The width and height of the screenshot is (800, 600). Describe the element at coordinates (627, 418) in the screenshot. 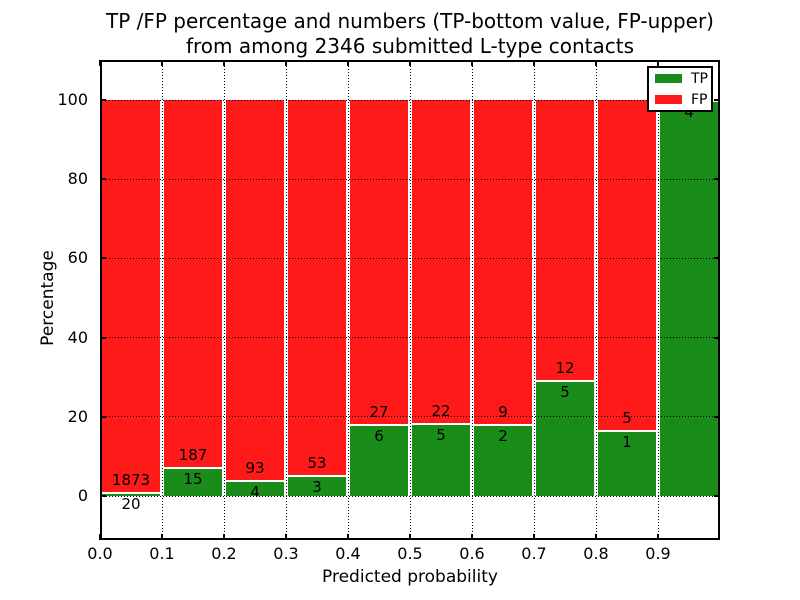

I see `fp-count-label: 5` at that location.